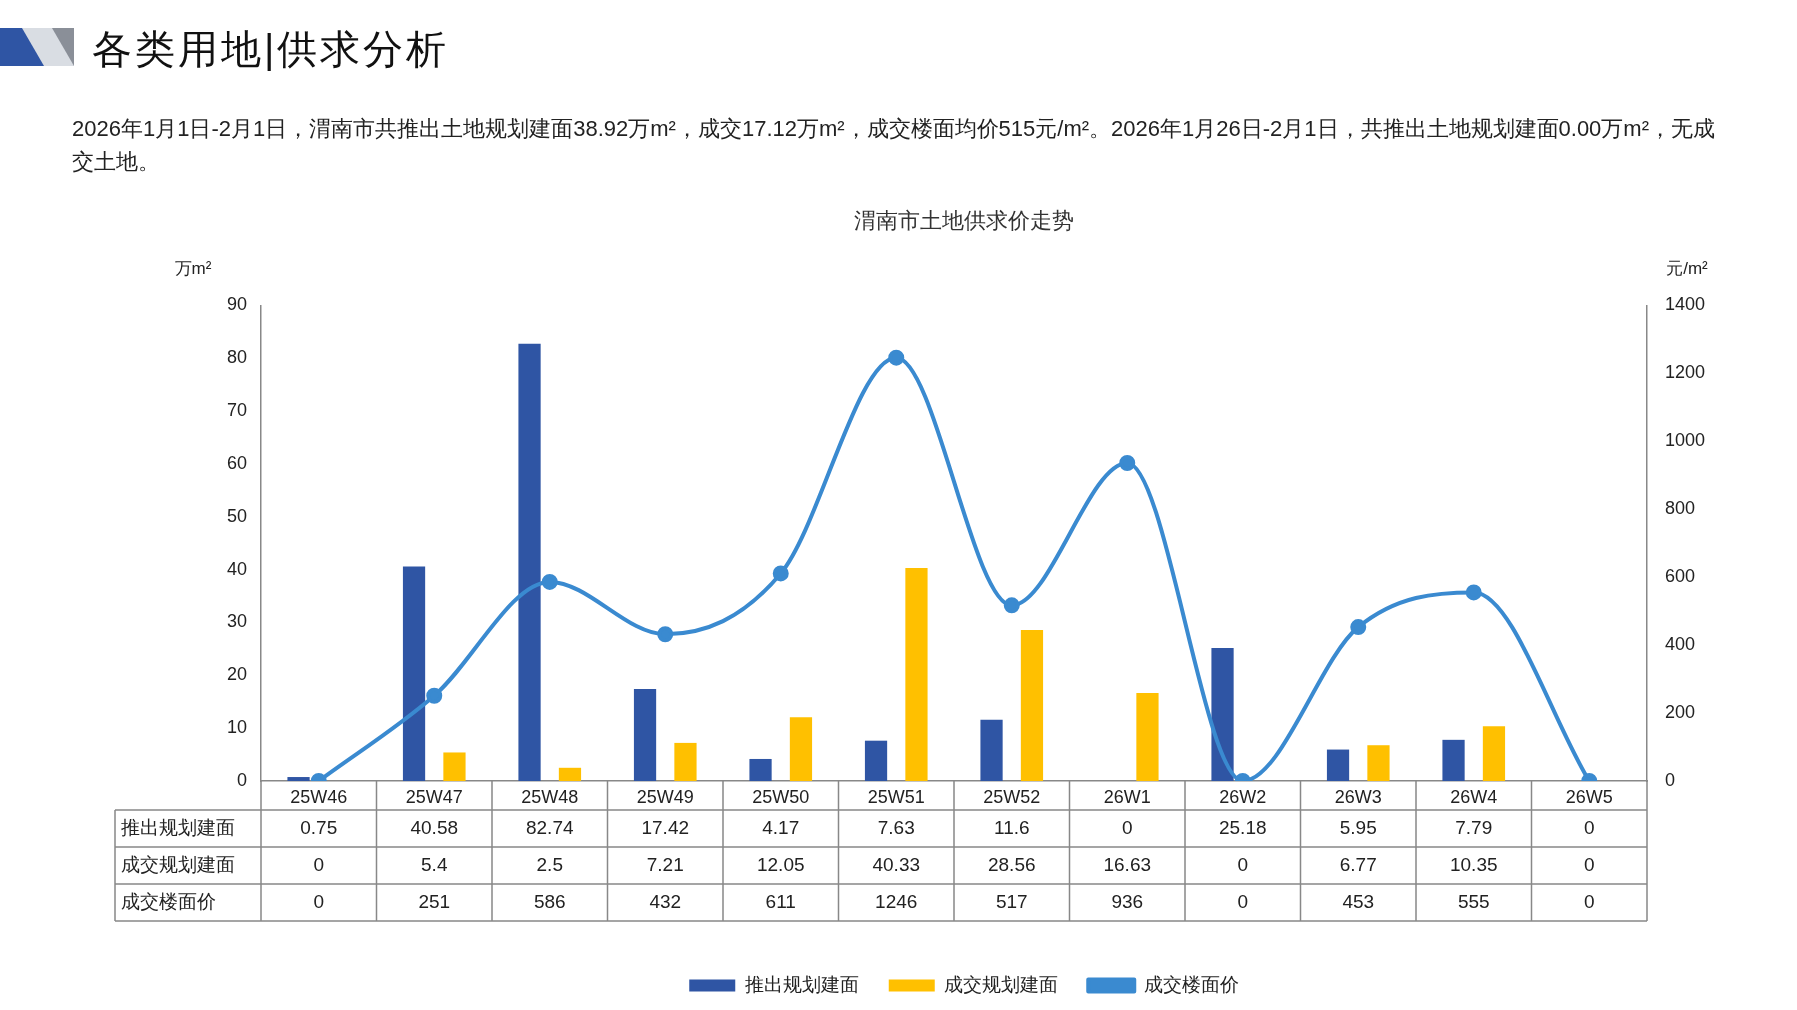  What do you see at coordinates (1127, 796) in the screenshot?
I see `x-tick-label: 26W1` at bounding box center [1127, 796].